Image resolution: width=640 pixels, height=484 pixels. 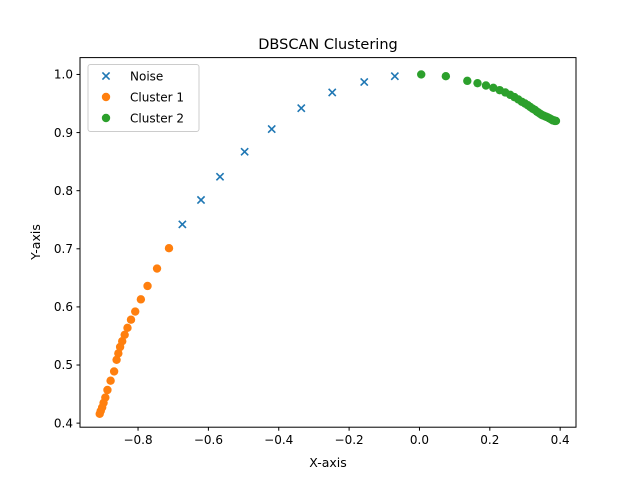 I want to click on y-axis-label: Y-axis, so click(x=35, y=242).